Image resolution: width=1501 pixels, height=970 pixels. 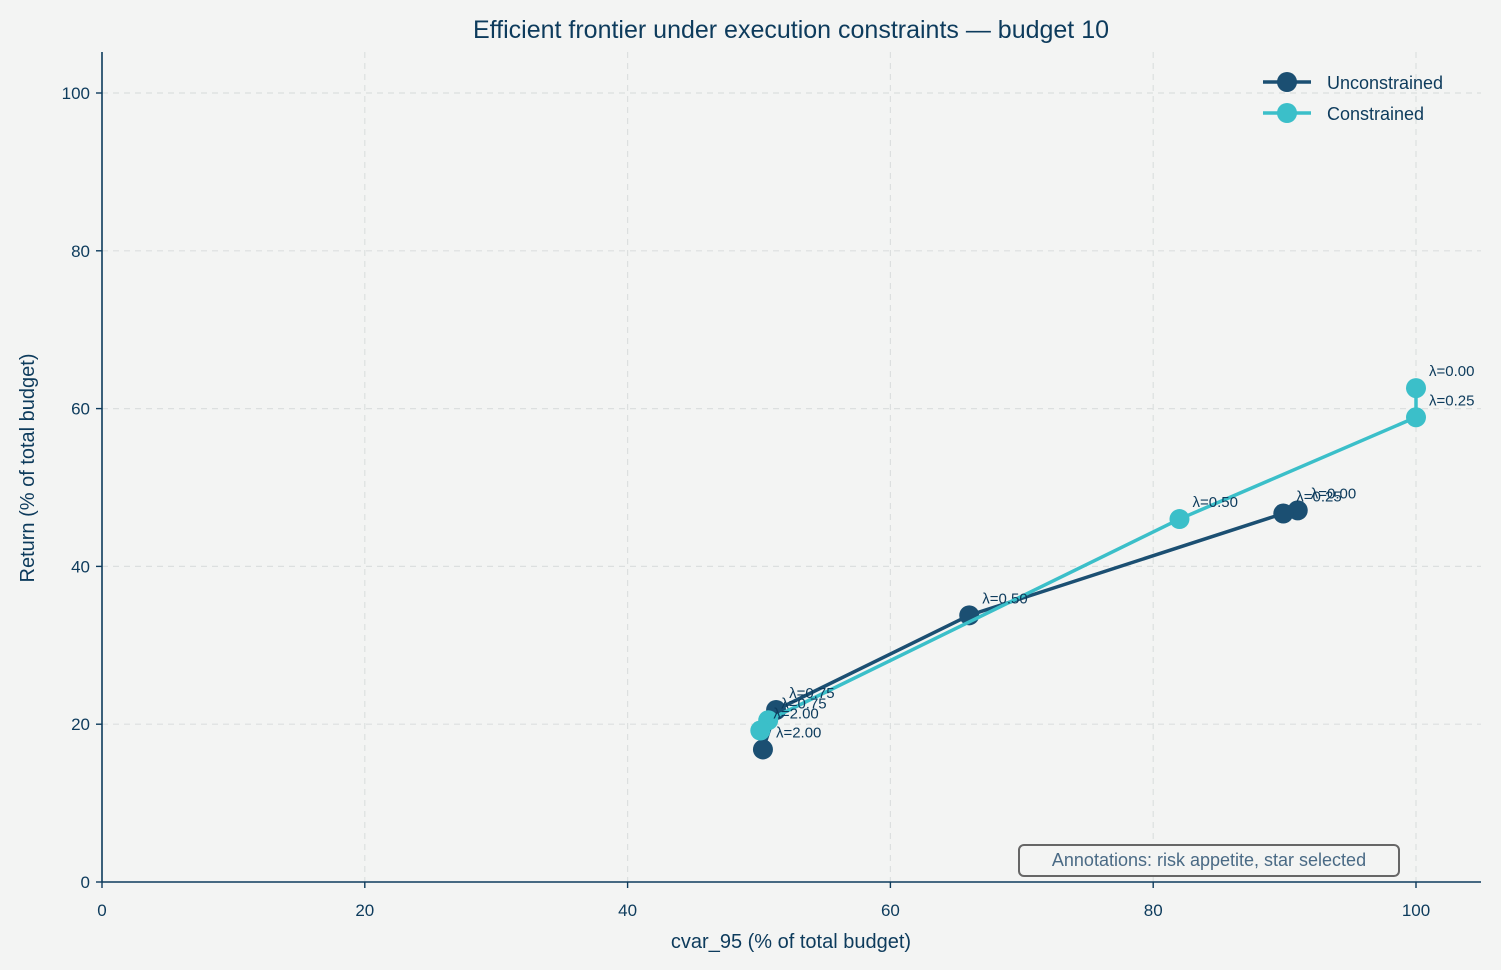 What do you see at coordinates (1030, 629) in the screenshot?
I see `series-line-unconstrained` at bounding box center [1030, 629].